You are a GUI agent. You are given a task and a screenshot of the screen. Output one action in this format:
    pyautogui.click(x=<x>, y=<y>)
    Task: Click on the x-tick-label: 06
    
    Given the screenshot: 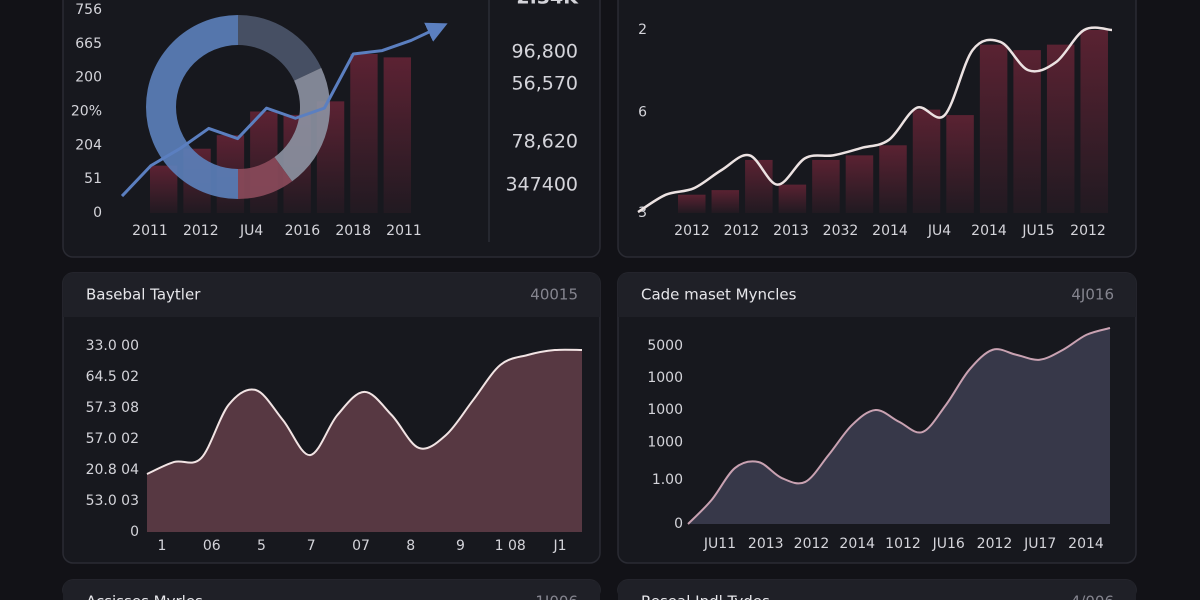 What is the action you would take?
    pyautogui.click(x=212, y=546)
    